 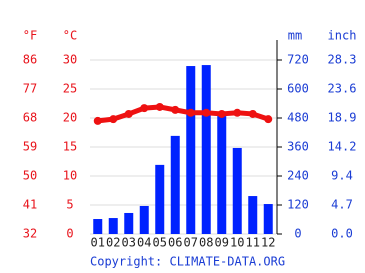 I want to click on y2-tick-label-inch: 18.9, so click(x=342, y=118).